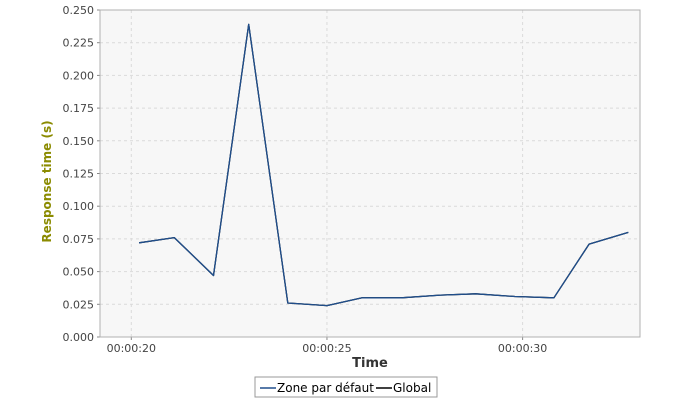  Describe the element at coordinates (412, 388) in the screenshot. I see `legend-label: Global` at that location.